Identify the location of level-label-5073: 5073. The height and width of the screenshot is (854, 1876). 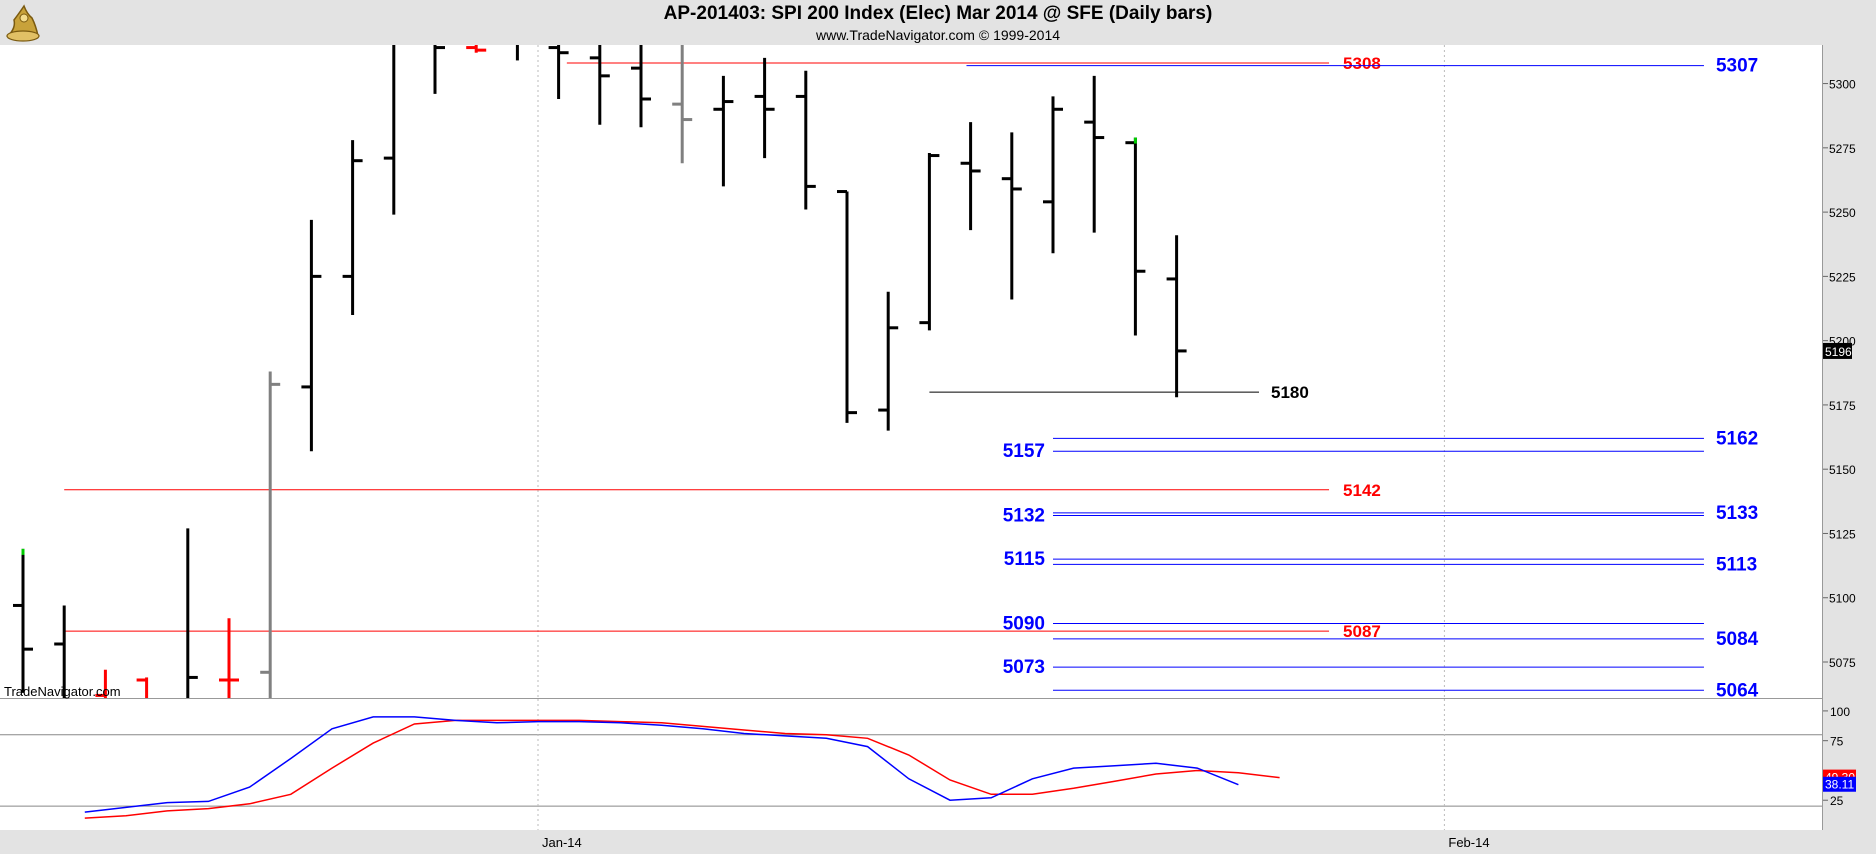
(1024, 667).